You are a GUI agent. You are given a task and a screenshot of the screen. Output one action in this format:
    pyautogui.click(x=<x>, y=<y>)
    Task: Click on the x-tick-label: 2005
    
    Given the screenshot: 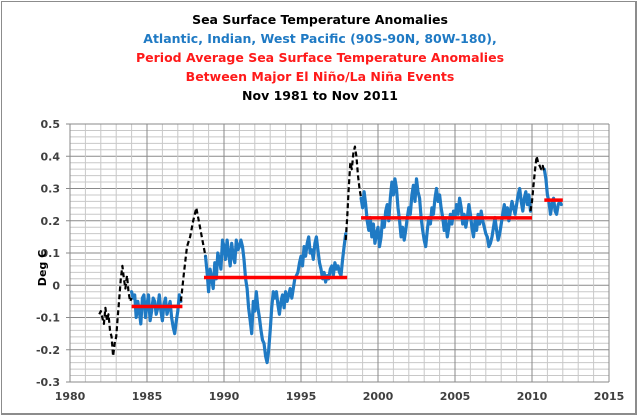 What is the action you would take?
    pyautogui.click(x=455, y=396)
    